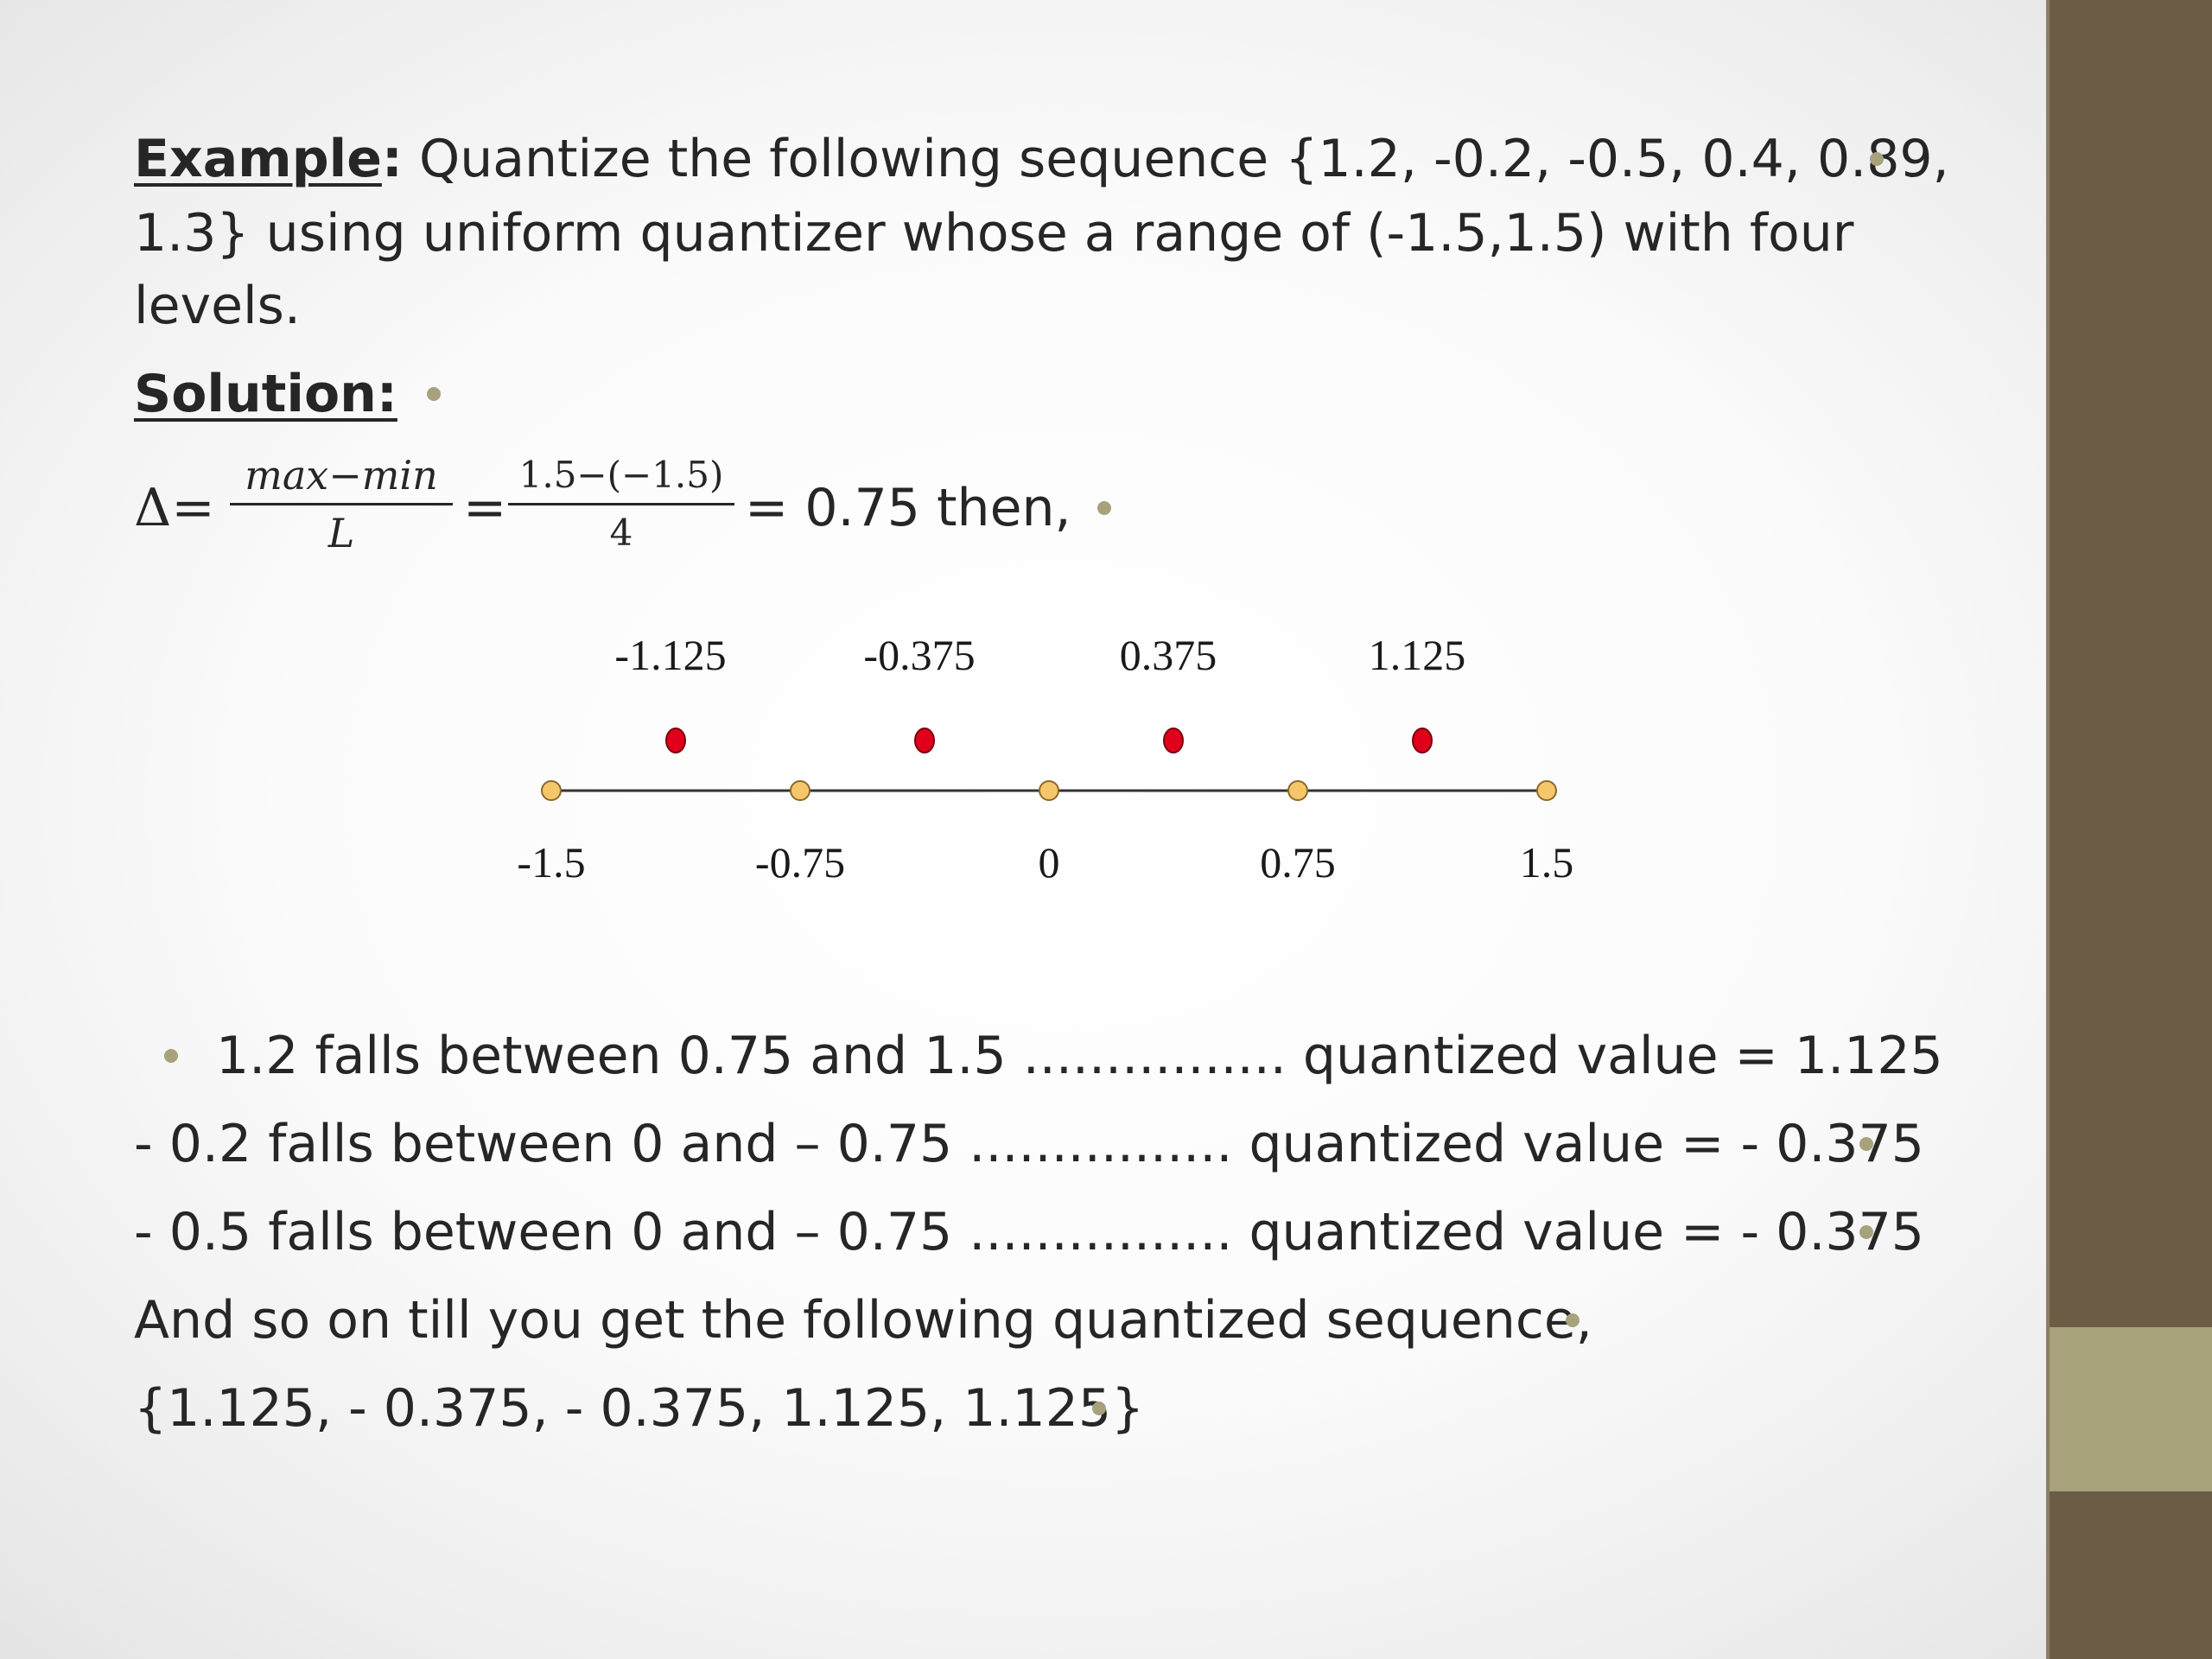 This screenshot has height=1659, width=2212. I want to click on formula-fraction-1: max−min L, so click(341, 504).